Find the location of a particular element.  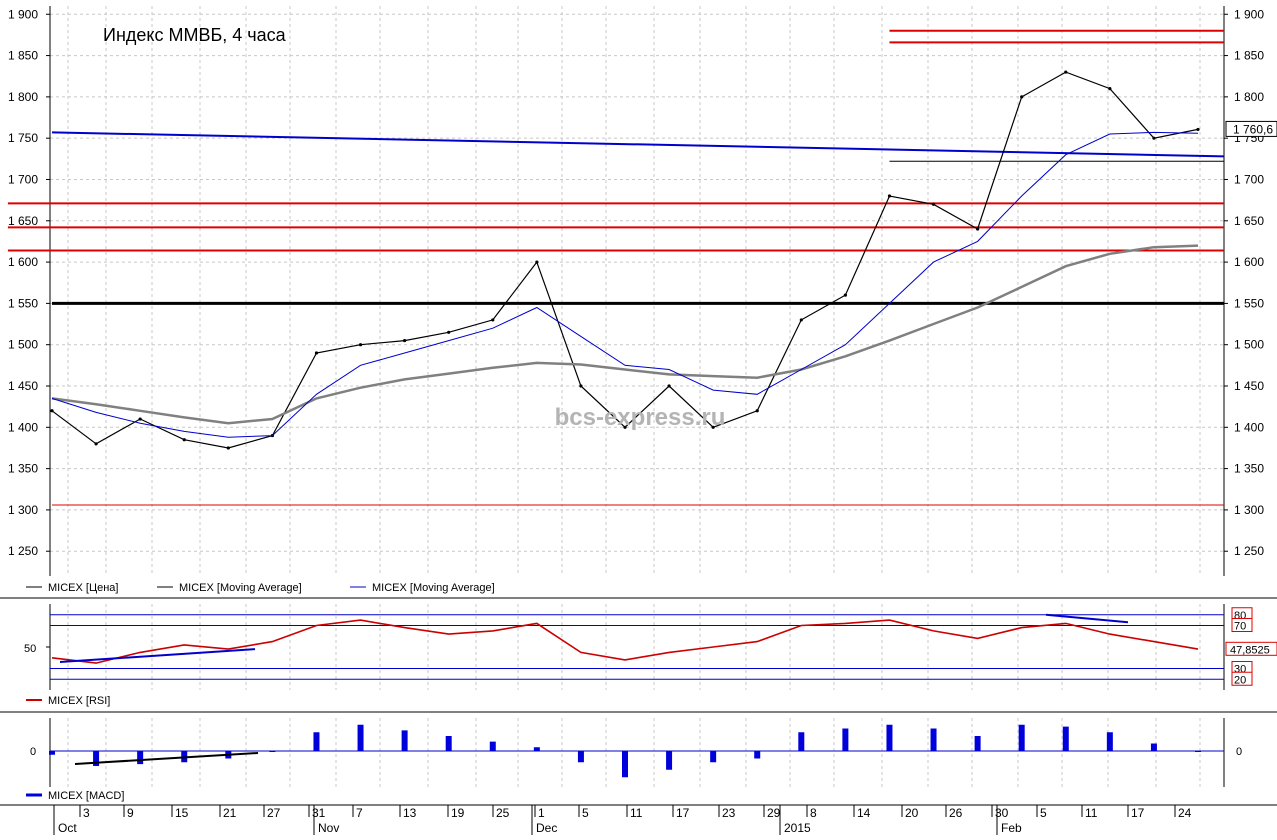

x-tick-label: 9 is located at coordinates (130, 813).